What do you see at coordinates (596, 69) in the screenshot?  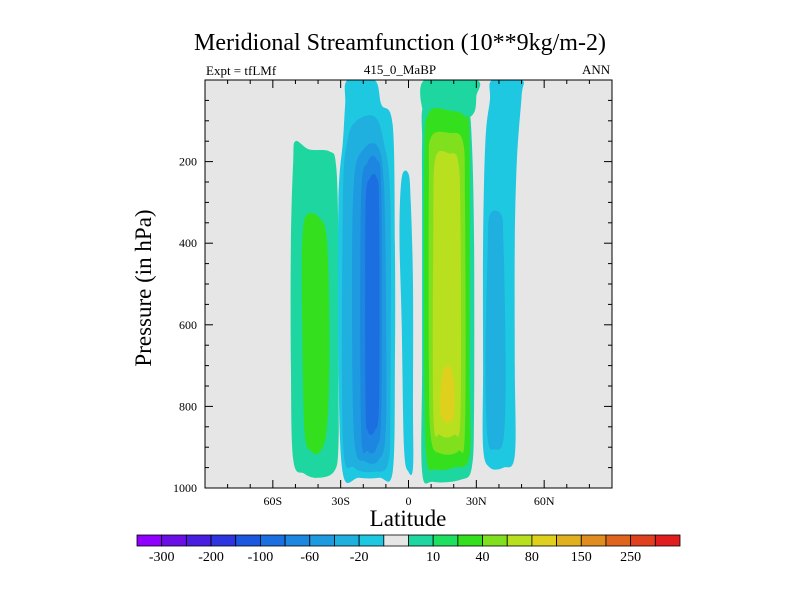 I see `season-label: ANN` at bounding box center [596, 69].